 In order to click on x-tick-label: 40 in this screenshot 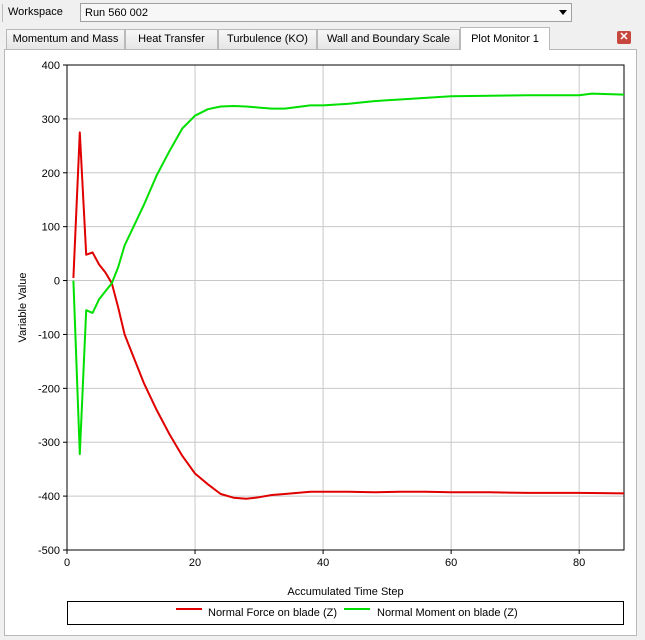, I will do `click(323, 563)`.